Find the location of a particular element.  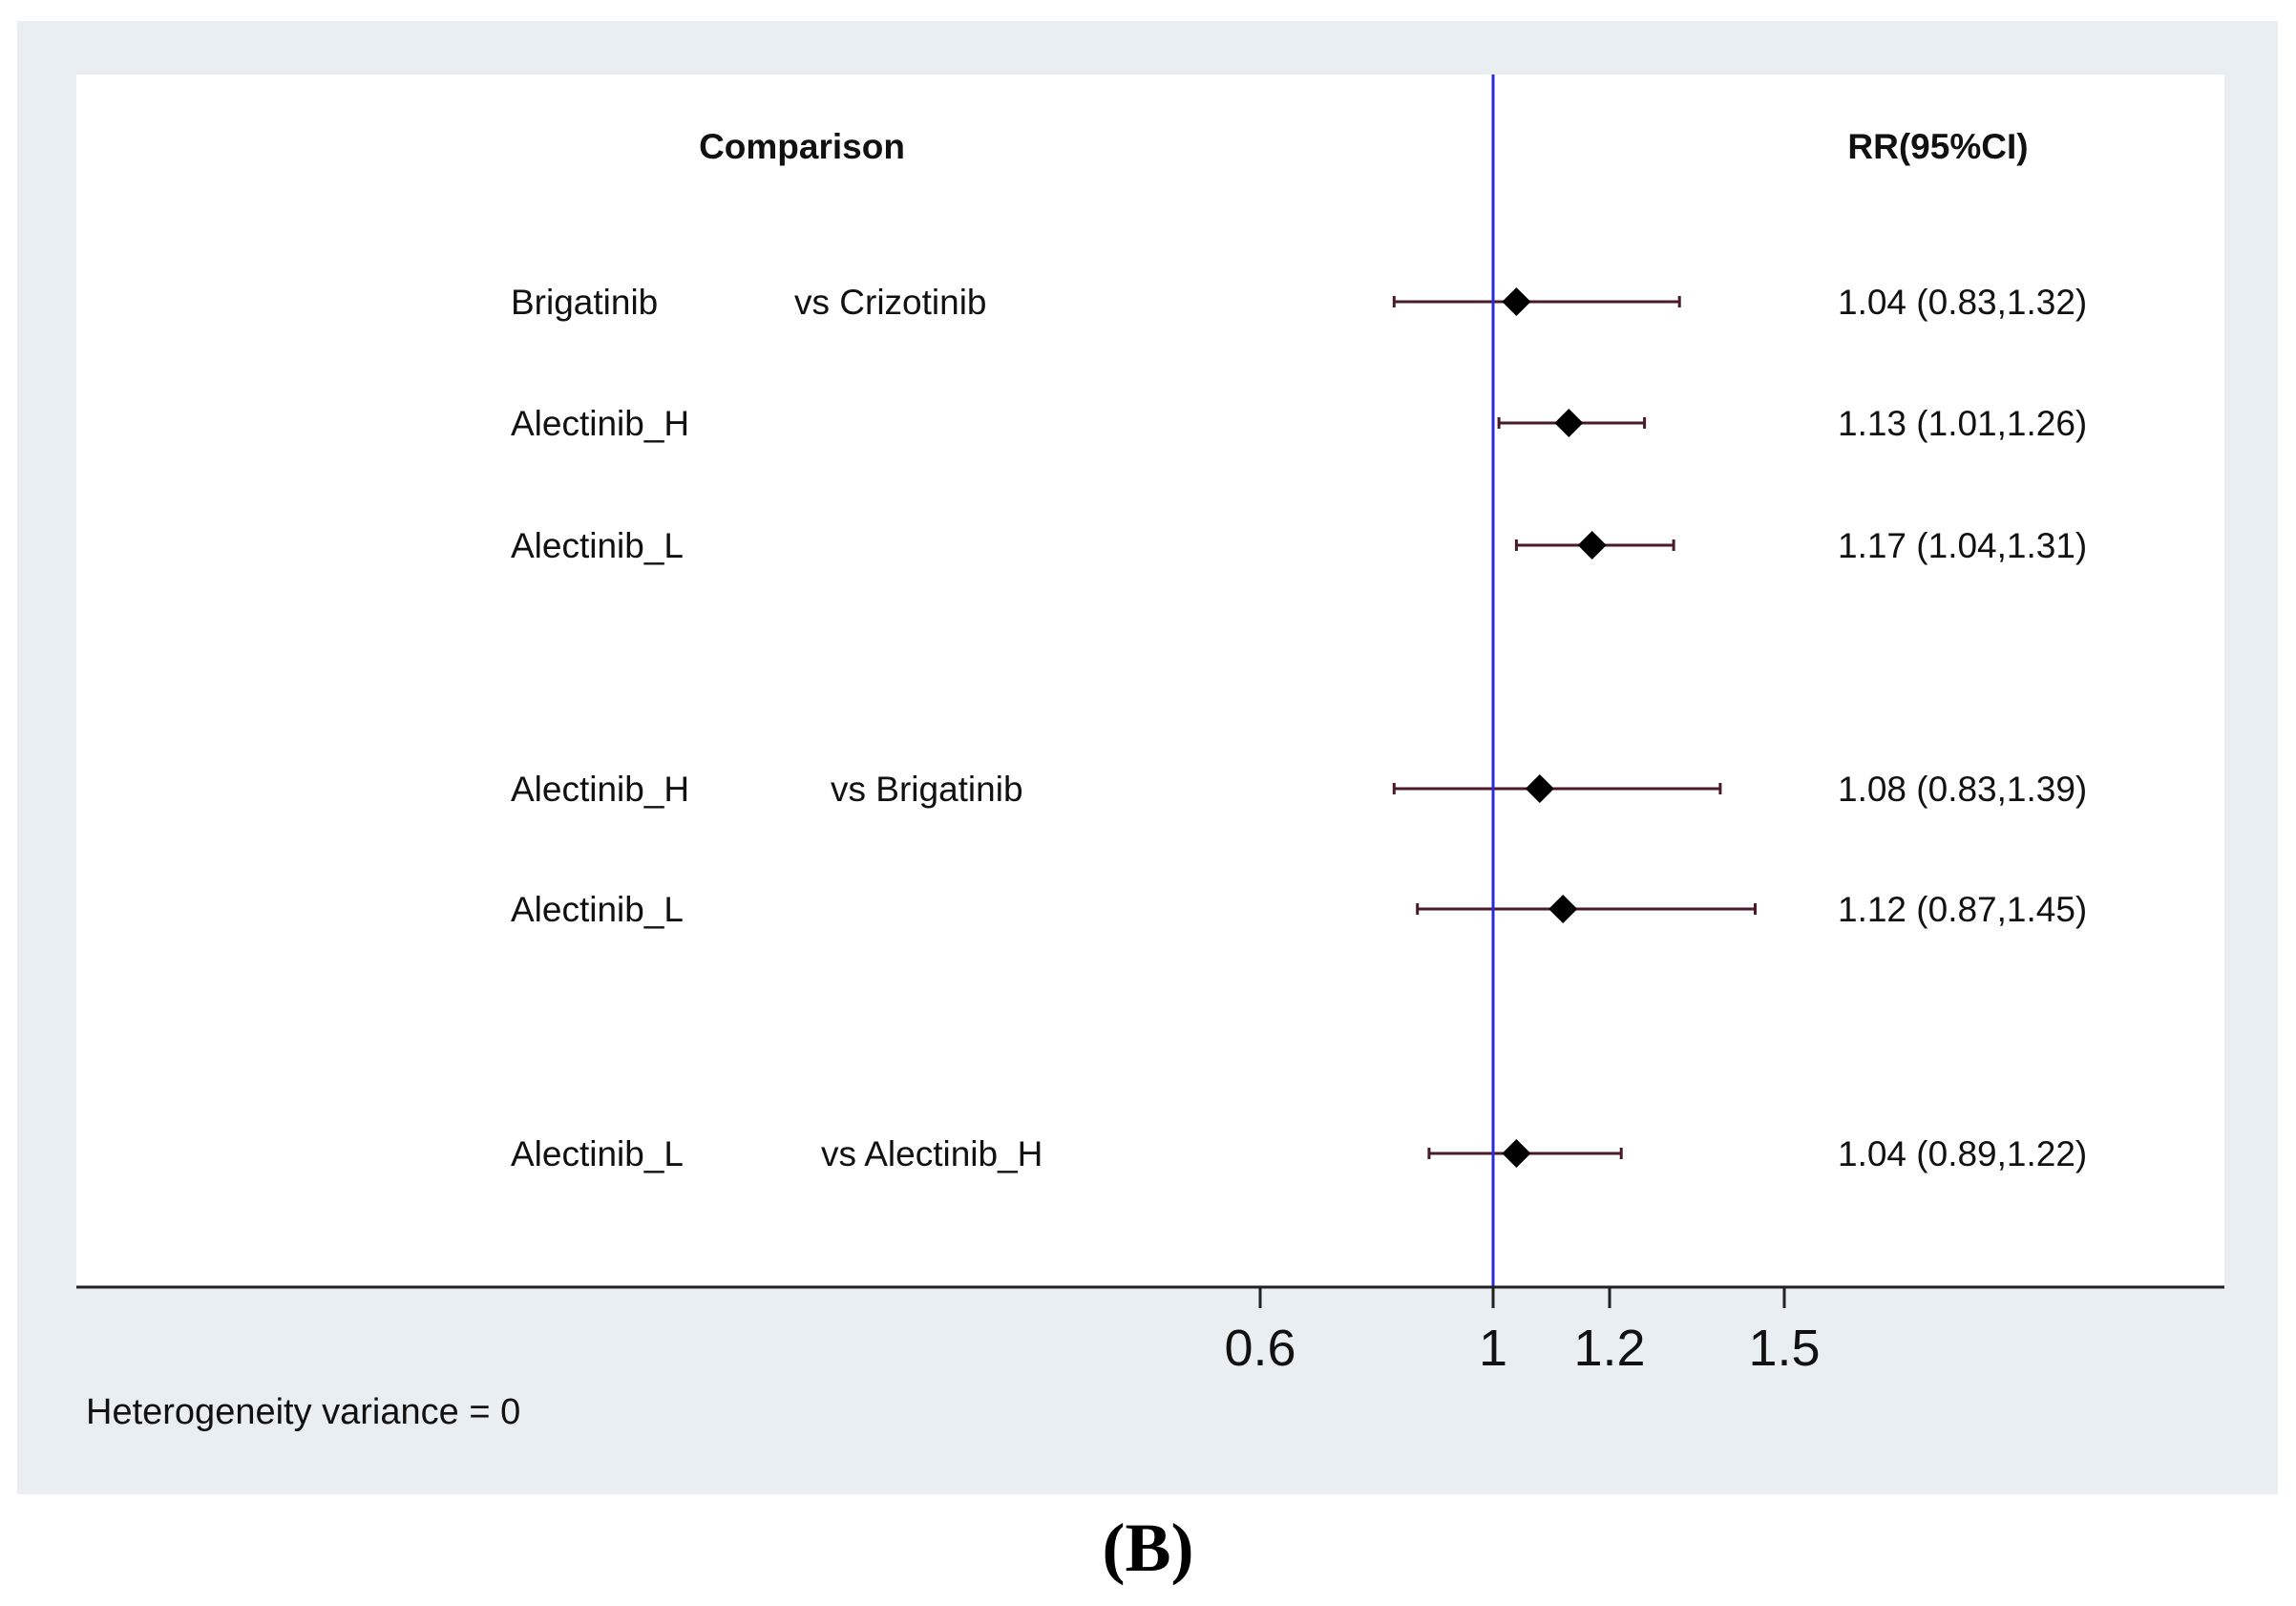

figure-caption: (B) is located at coordinates (1148, 1548).